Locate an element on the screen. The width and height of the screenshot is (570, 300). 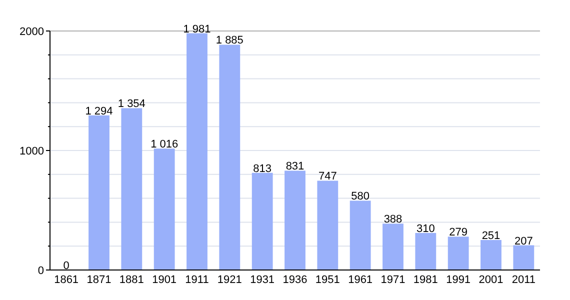
data-label: 1 354 is located at coordinates (132, 104).